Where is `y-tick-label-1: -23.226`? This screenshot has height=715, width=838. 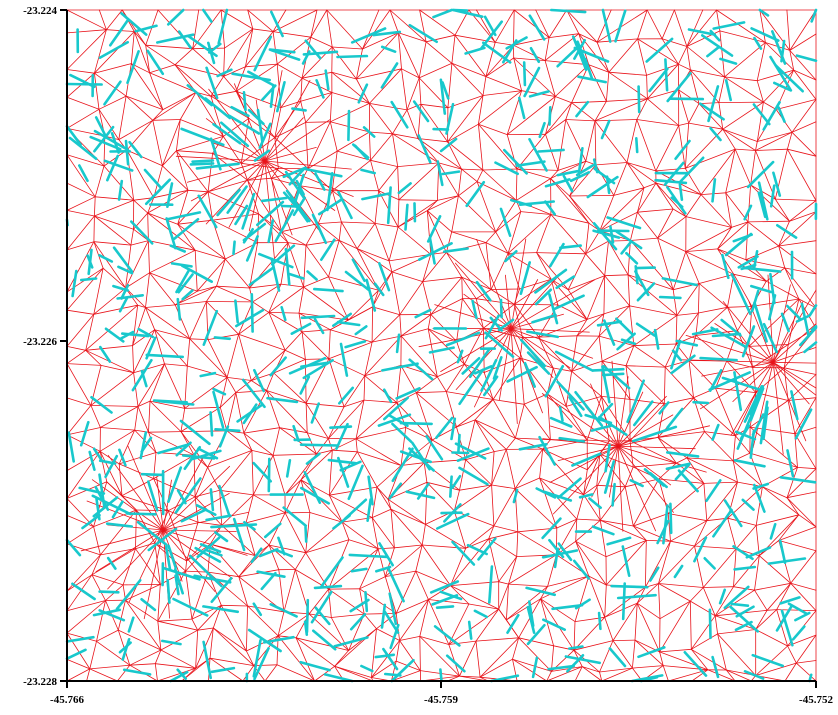
y-tick-label-1: -23.226 is located at coordinates (40, 342).